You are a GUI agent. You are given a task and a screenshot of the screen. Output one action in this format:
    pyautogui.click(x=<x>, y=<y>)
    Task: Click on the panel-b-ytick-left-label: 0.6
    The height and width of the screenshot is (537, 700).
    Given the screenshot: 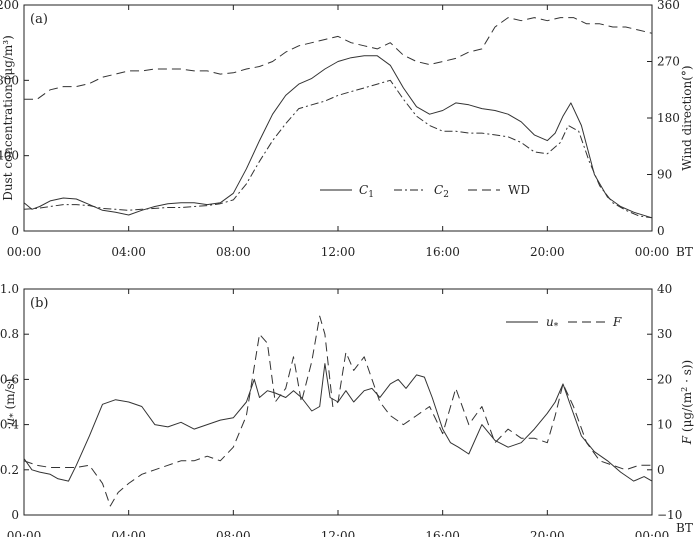 What is the action you would take?
    pyautogui.click(x=9, y=379)
    